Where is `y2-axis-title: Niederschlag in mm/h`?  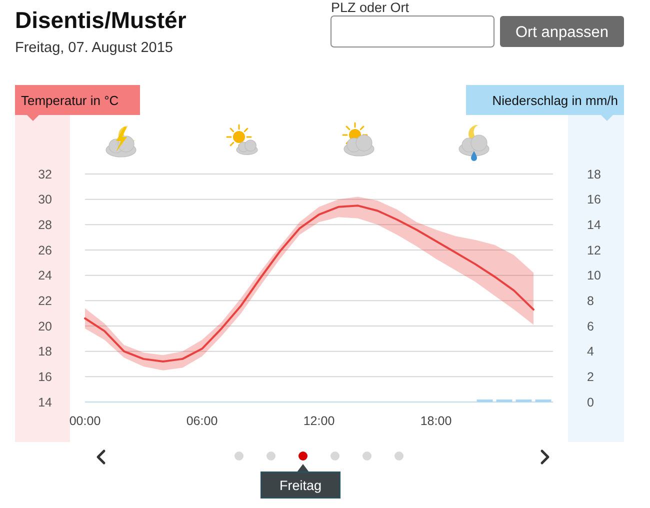
y2-axis-title: Niederschlag in mm/h is located at coordinates (555, 100).